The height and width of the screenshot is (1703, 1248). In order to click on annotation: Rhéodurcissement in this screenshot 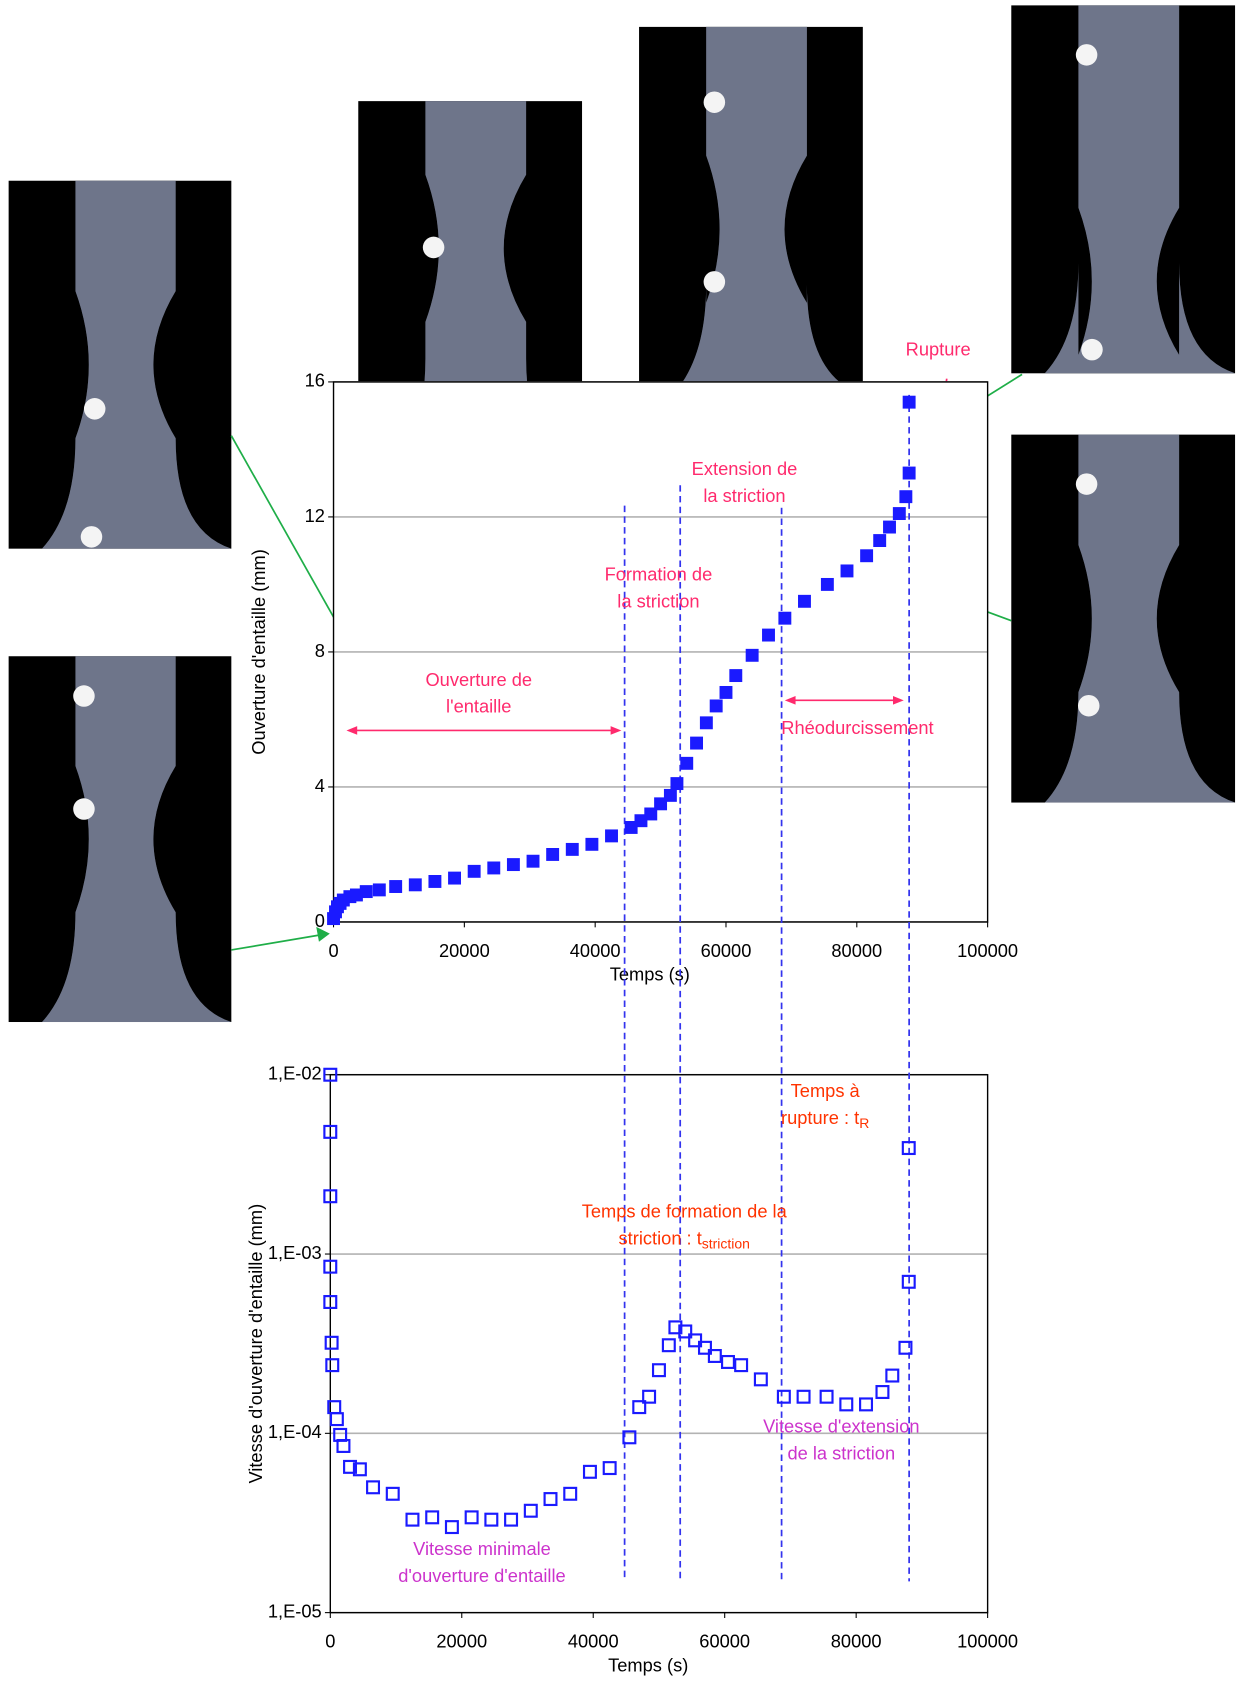, I will do `click(857, 727)`.